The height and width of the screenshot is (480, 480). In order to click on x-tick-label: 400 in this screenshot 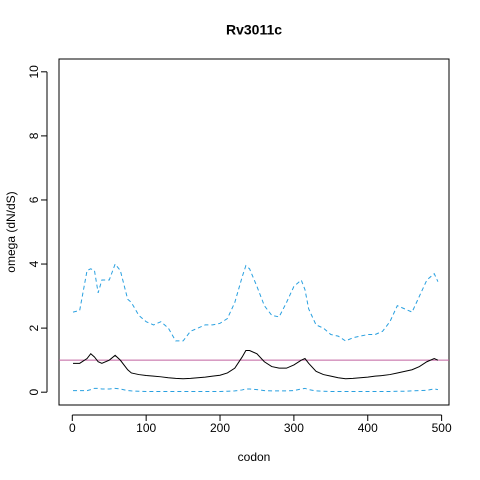, I will do `click(368, 428)`.